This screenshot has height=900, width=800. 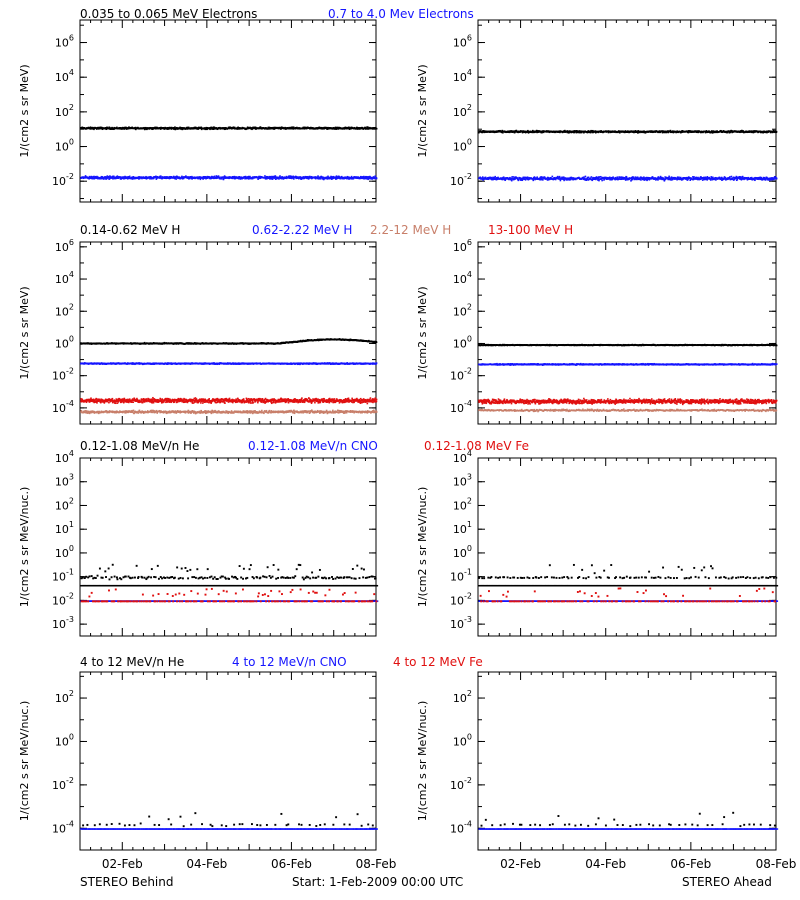 What do you see at coordinates (71, 142) in the screenshot?
I see `y-tick-exponent: 0` at bounding box center [71, 142].